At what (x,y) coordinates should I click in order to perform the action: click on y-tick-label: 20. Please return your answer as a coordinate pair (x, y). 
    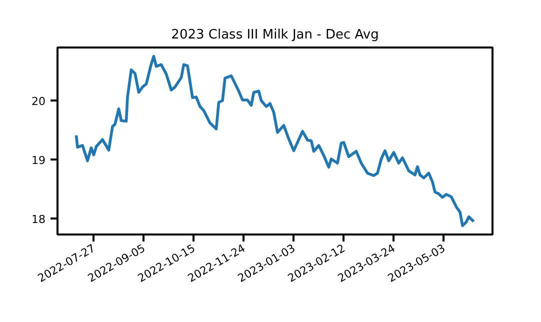
    Looking at the image, I should click on (39, 101).